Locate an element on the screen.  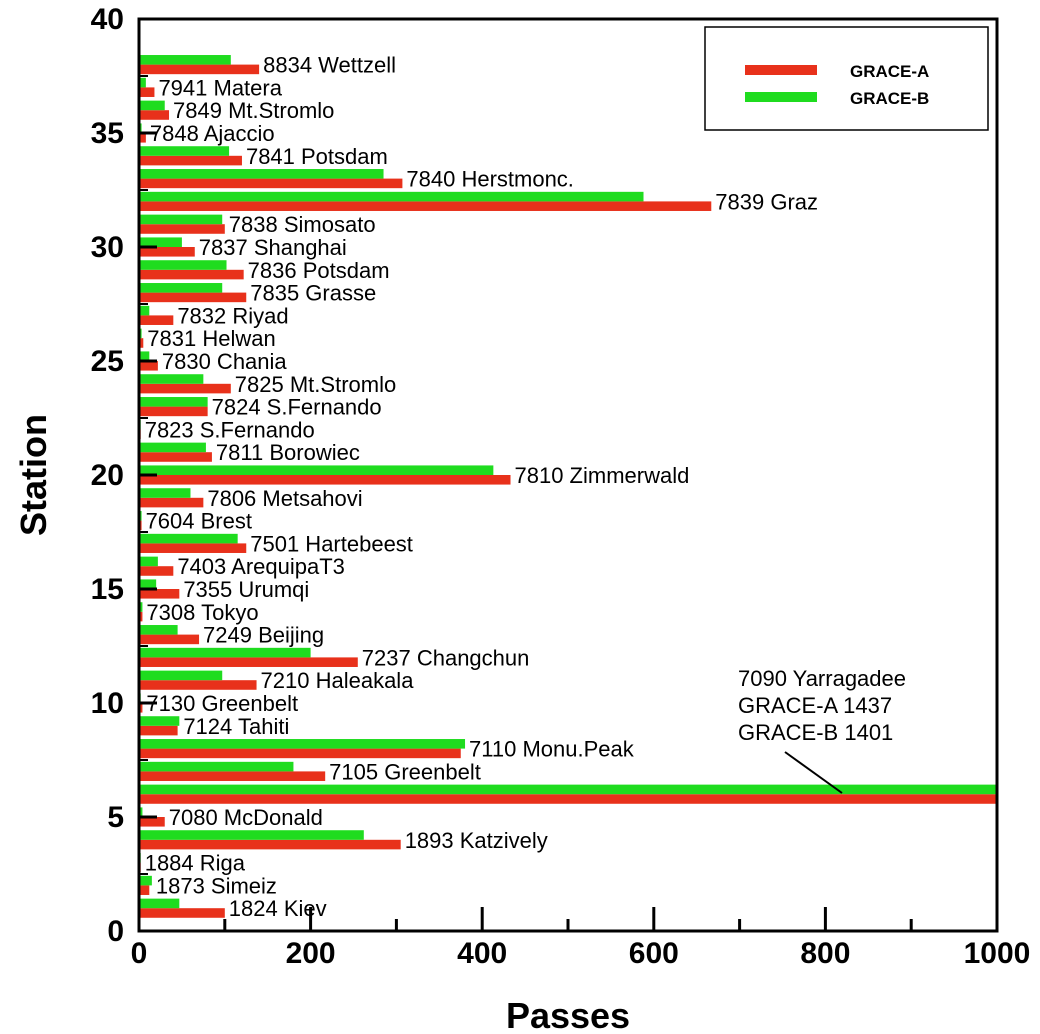
x-tick-label: 200 is located at coordinates (311, 953).